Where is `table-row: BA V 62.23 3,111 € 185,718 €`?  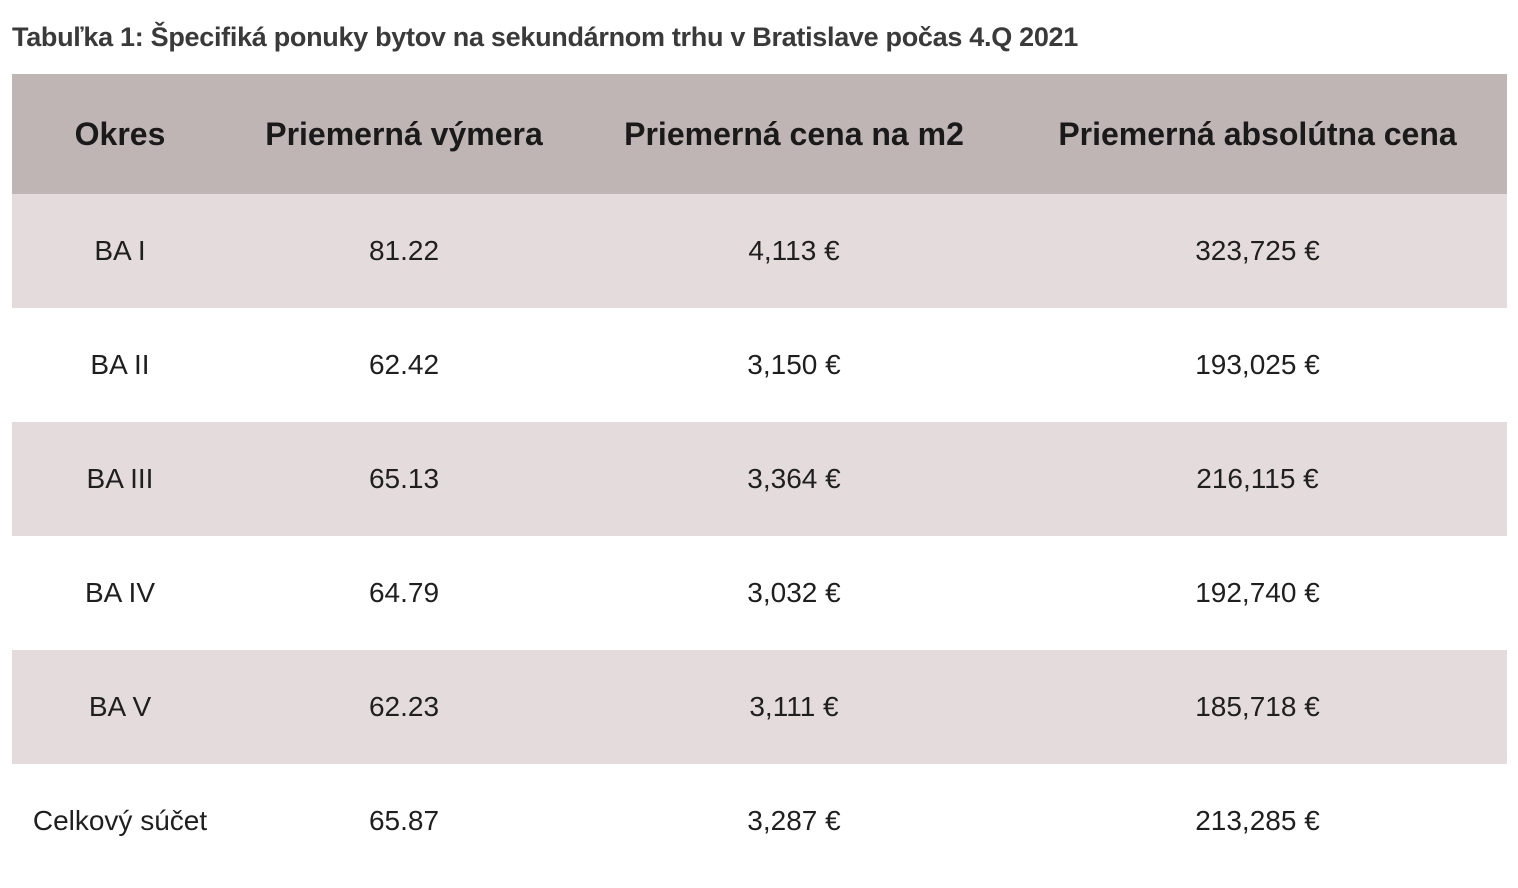 table-row: BA V 62.23 3,111 € 185,718 € is located at coordinates (759, 707).